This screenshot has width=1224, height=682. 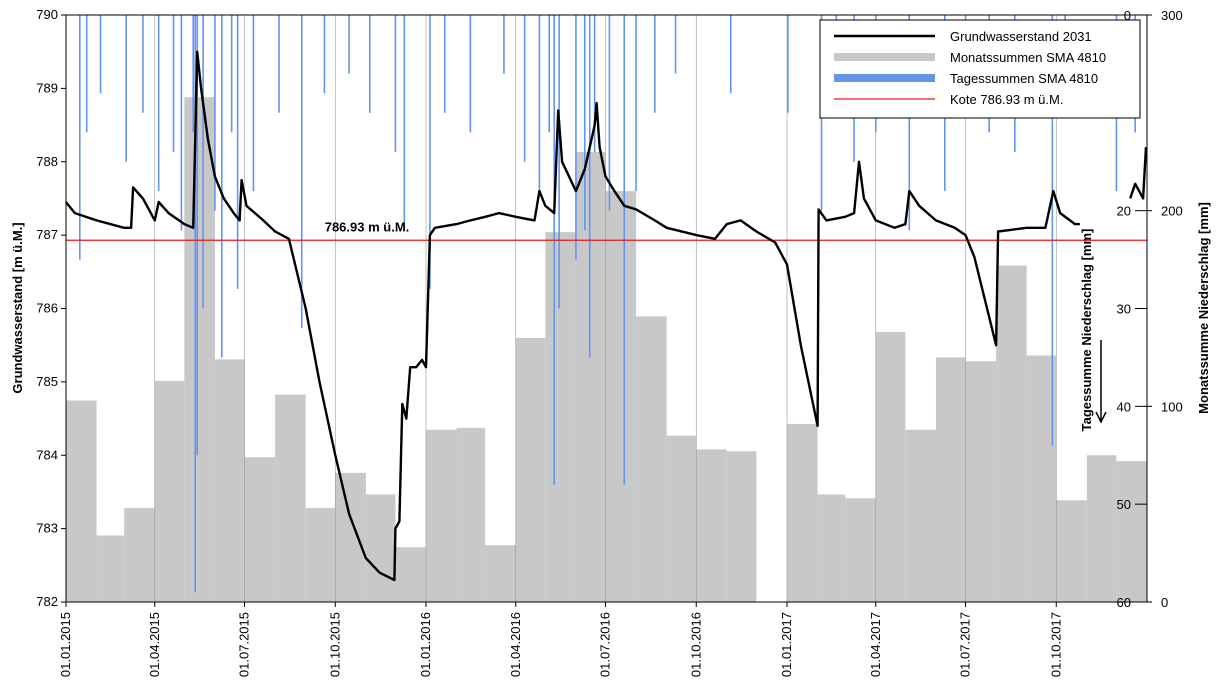 What do you see at coordinates (47, 454) in the screenshot?
I see `y-tick-label: 784` at bounding box center [47, 454].